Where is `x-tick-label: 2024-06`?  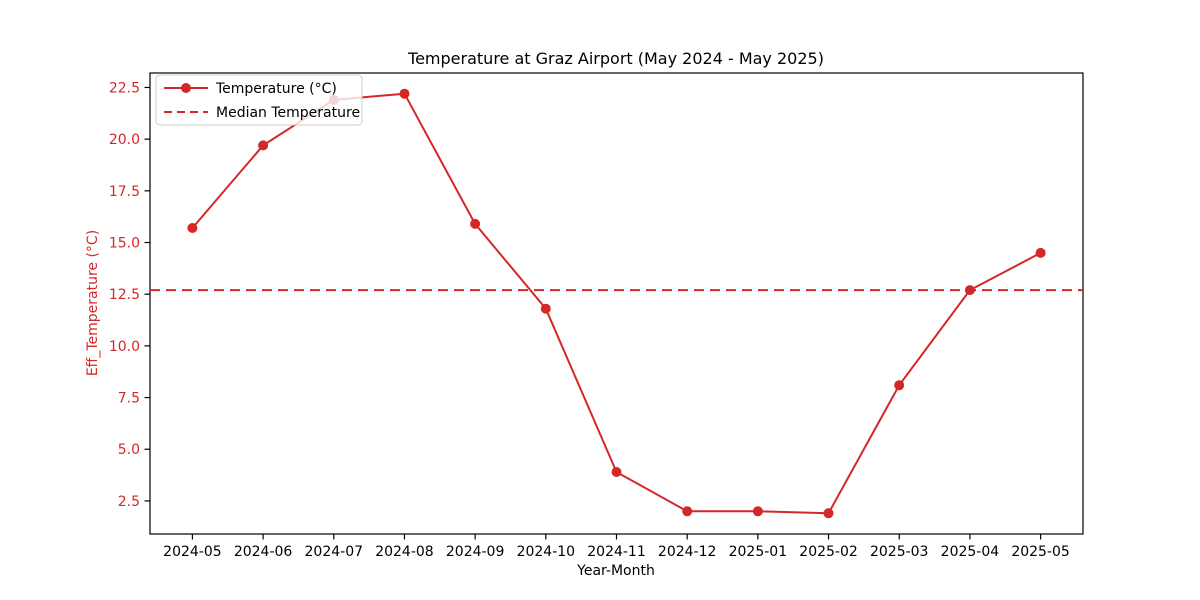
x-tick-label: 2024-06 is located at coordinates (263, 552).